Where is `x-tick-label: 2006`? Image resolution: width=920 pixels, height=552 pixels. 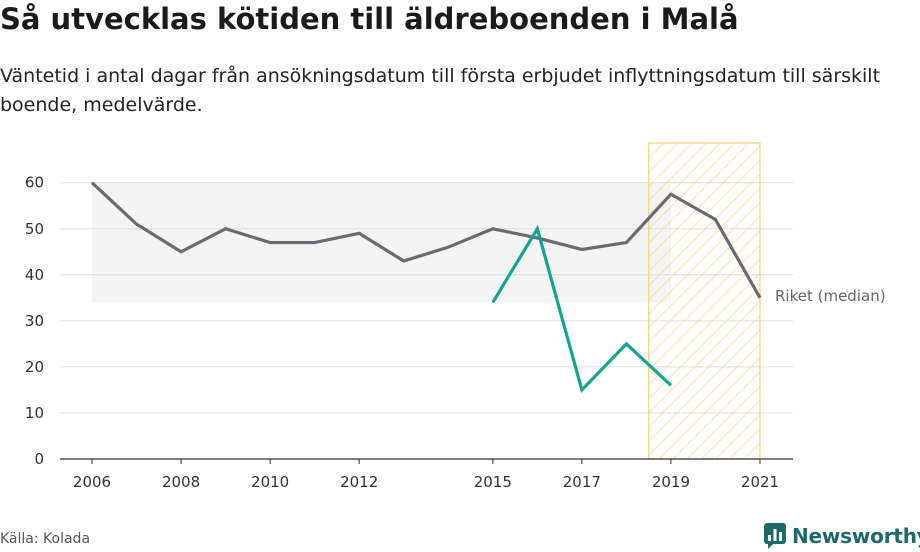
x-tick-label: 2006 is located at coordinates (92, 482).